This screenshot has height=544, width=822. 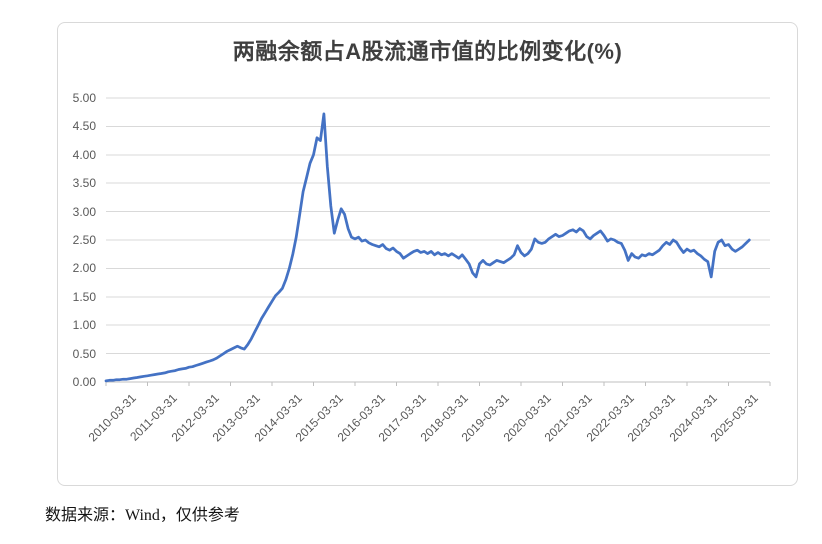 What do you see at coordinates (84, 325) in the screenshot?
I see `y-axis-label: 1.00` at bounding box center [84, 325].